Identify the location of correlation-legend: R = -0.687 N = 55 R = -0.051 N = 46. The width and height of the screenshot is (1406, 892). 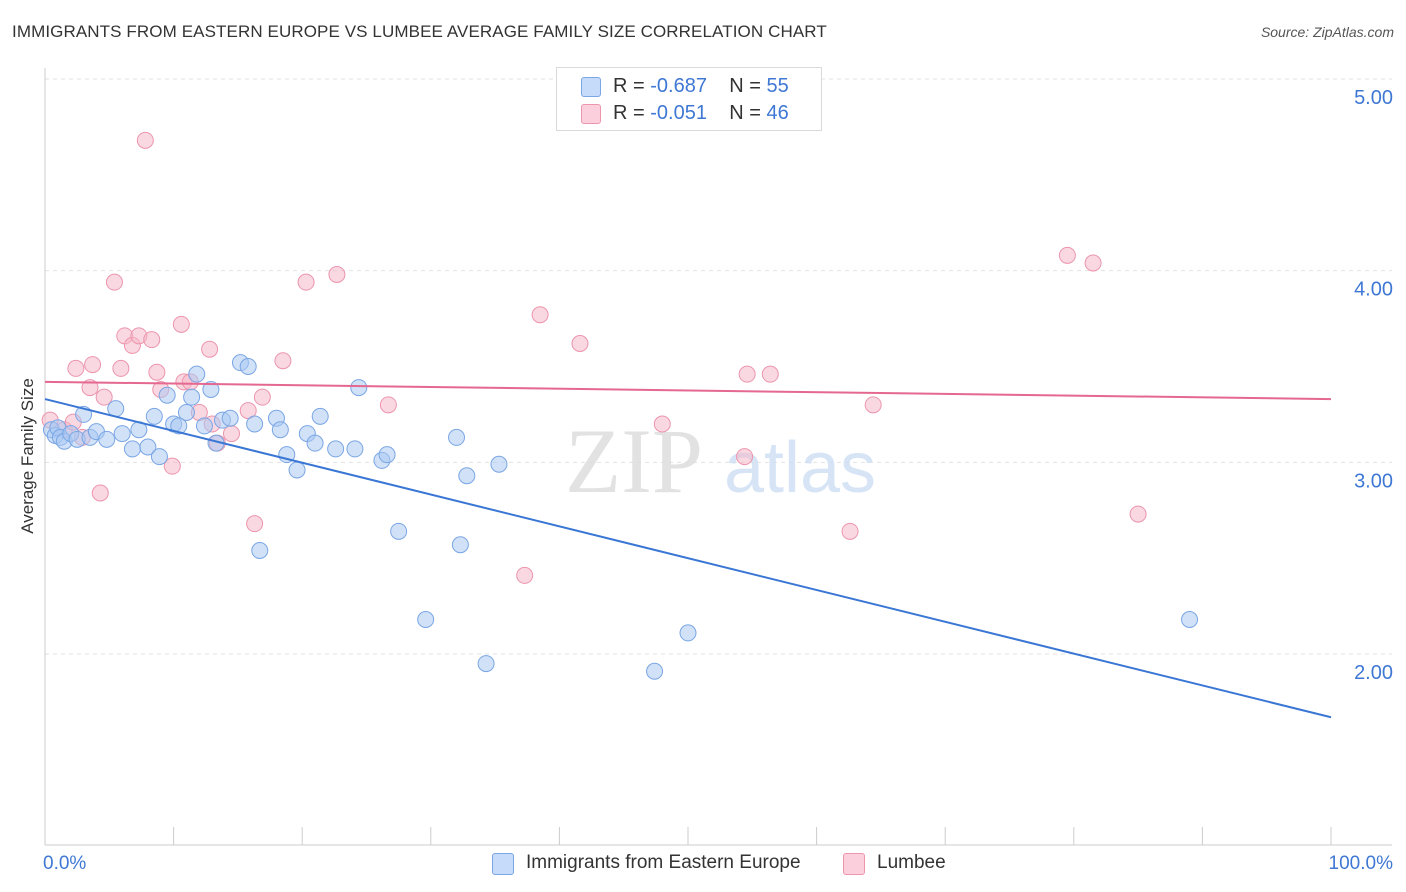
(689, 99).